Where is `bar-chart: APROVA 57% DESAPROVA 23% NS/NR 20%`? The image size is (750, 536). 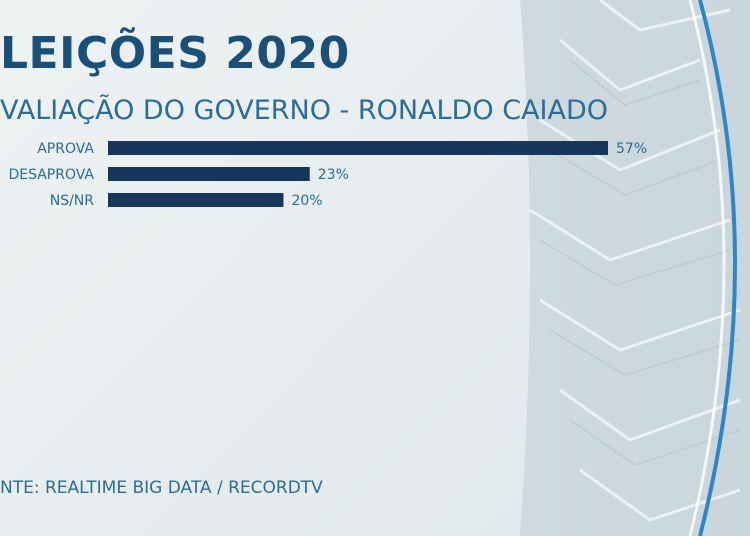 bar-chart: APROVA 57% DESAPROVA 23% NS/NR 20% is located at coordinates (327, 175).